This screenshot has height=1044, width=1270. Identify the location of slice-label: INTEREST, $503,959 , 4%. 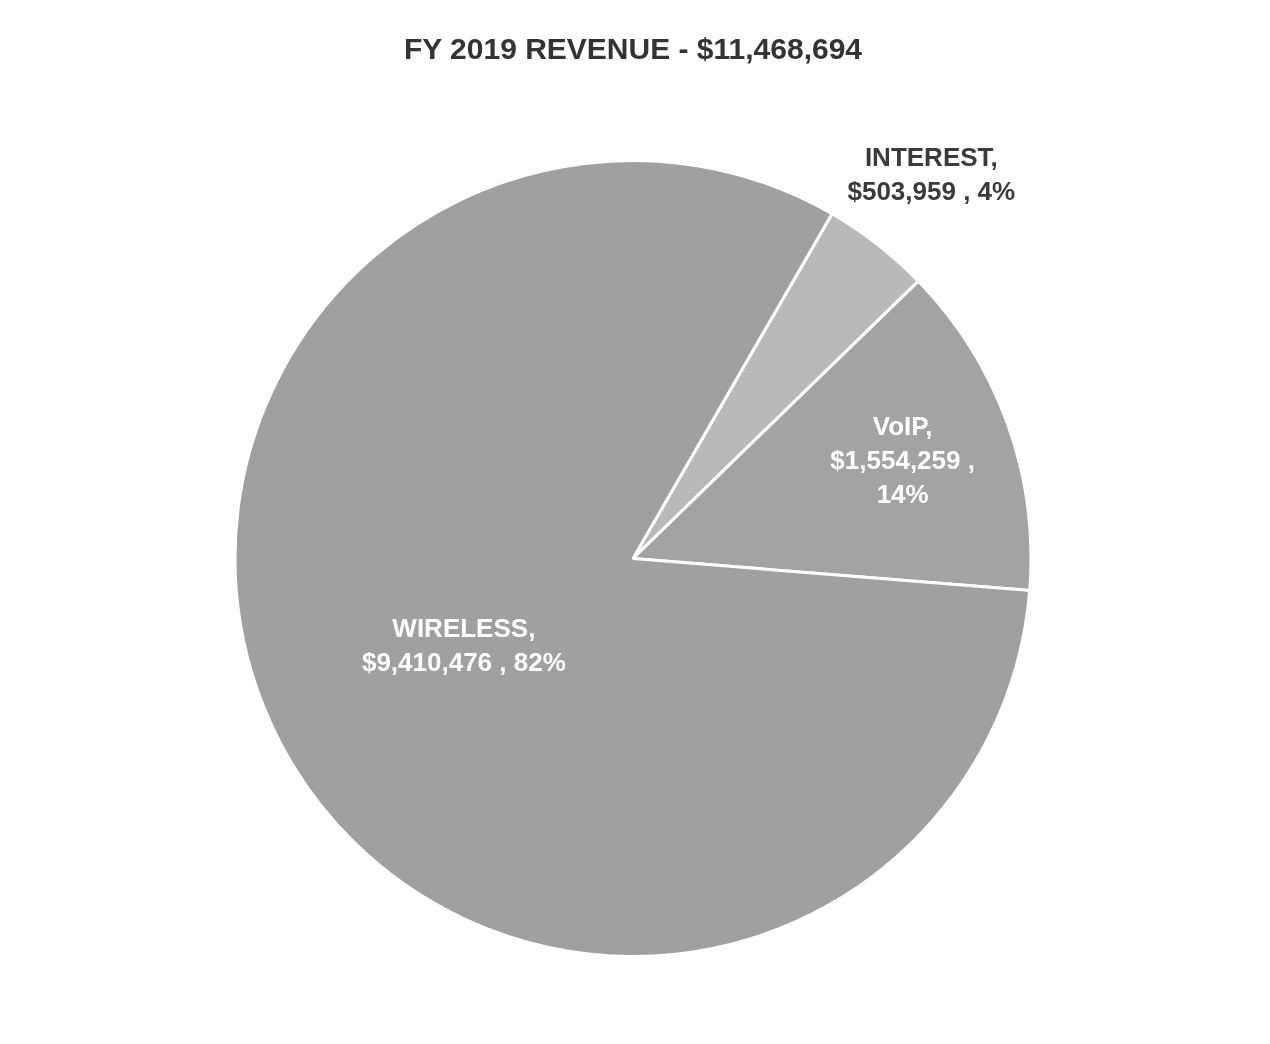
(931, 173).